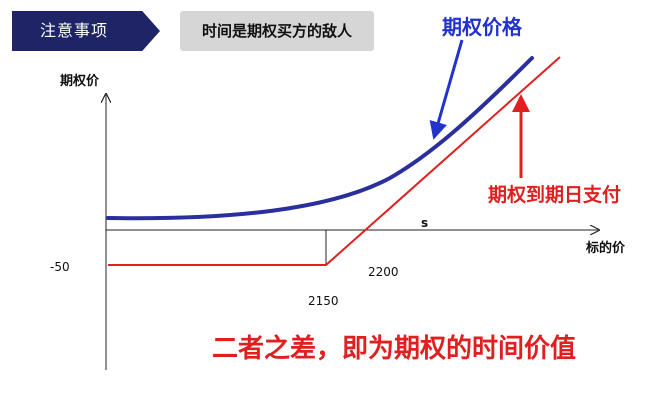  Describe the element at coordinates (554, 194) in the screenshot. I see `payoff-label: 期权到期日支付` at that location.